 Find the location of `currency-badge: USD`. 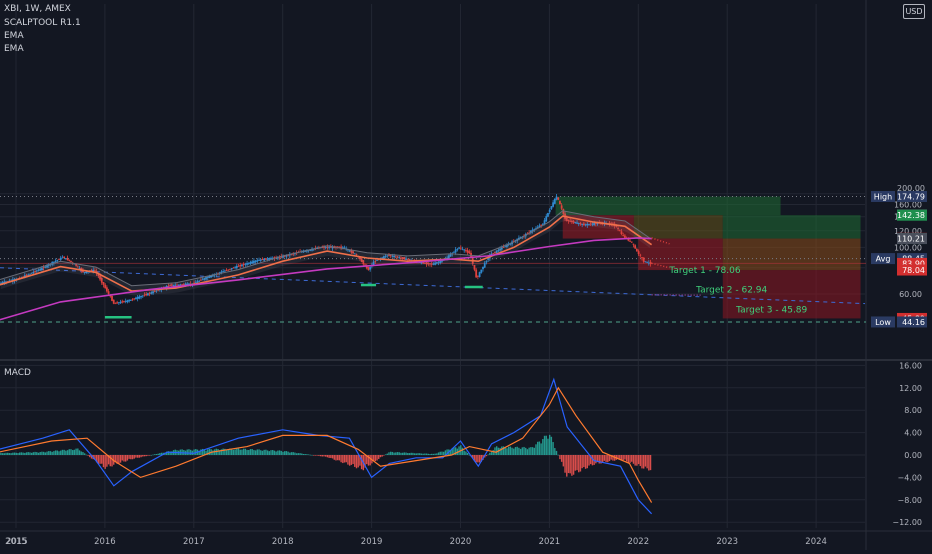

currency-badge: USD is located at coordinates (914, 11).